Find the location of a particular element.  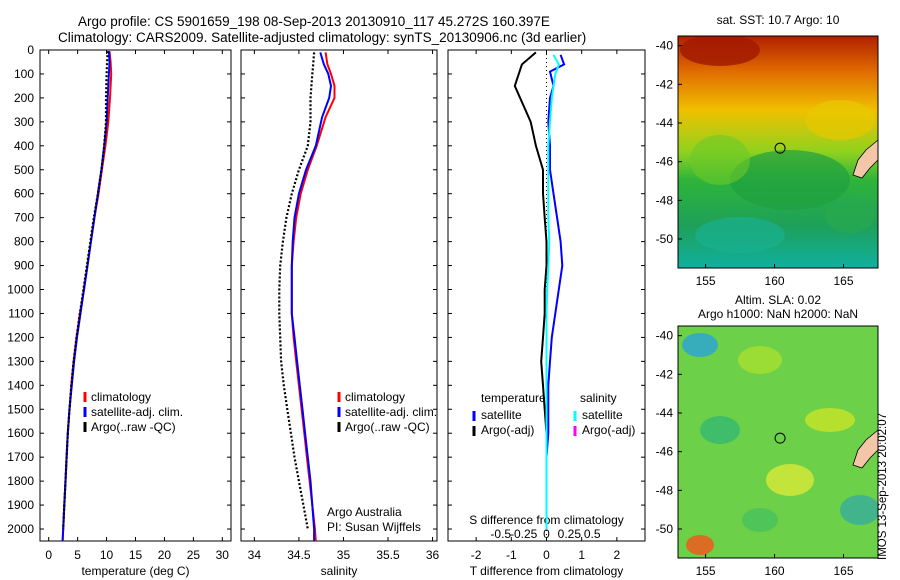

x-tick-label: 20 is located at coordinates (165, 555).